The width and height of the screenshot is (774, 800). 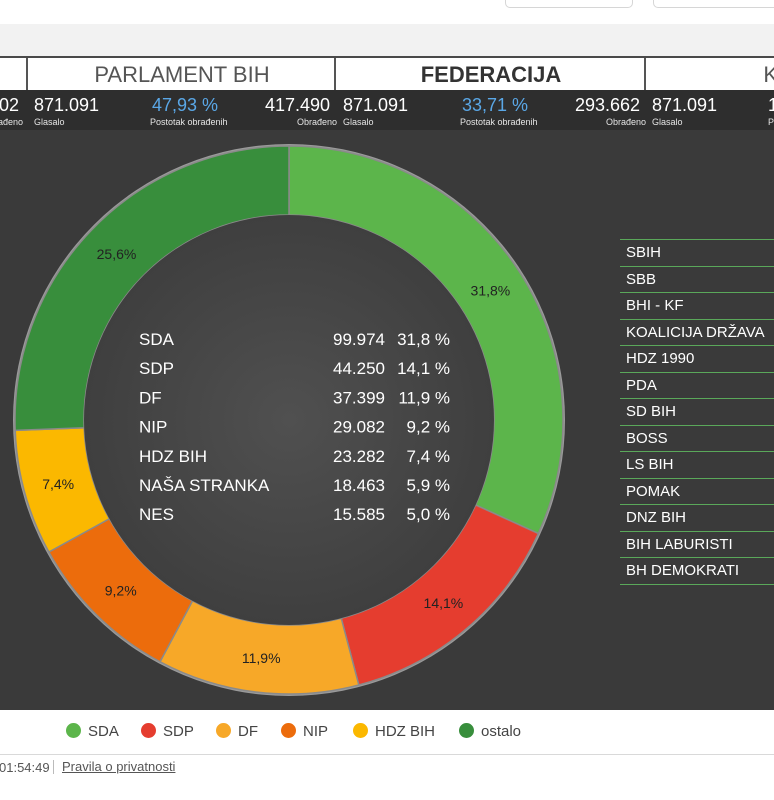 I want to click on federacija-postotak: 33,71 %, so click(x=495, y=105).